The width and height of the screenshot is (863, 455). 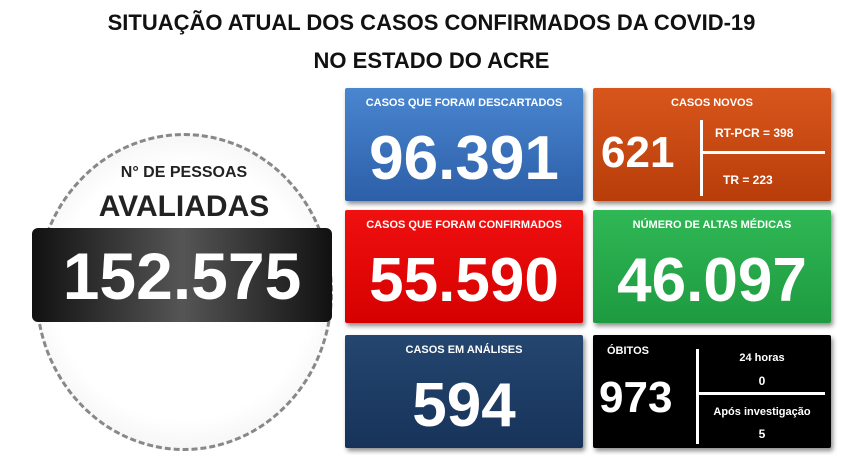 What do you see at coordinates (762, 434) in the screenshot?
I see `breakdown: 5` at bounding box center [762, 434].